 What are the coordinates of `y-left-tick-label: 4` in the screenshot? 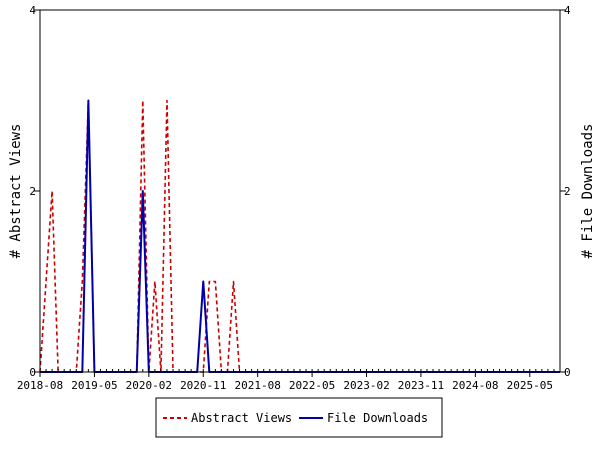 It's located at (32, 10).